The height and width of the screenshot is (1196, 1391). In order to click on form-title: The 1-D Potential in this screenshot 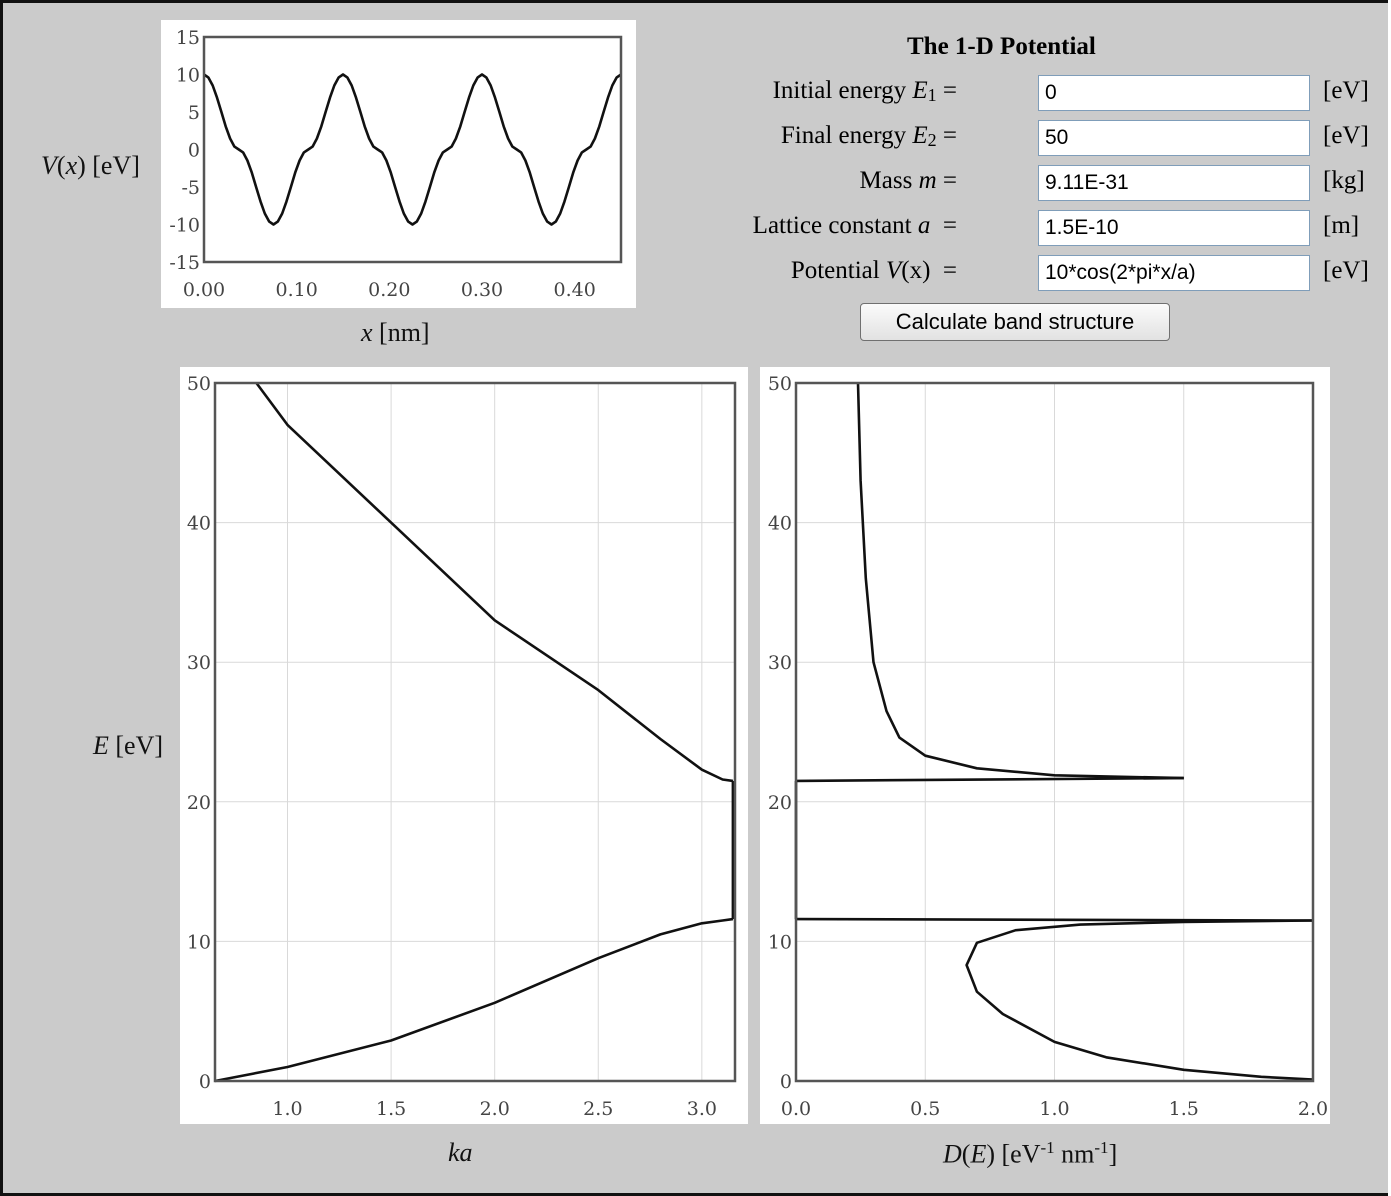, I will do `click(1001, 46)`.